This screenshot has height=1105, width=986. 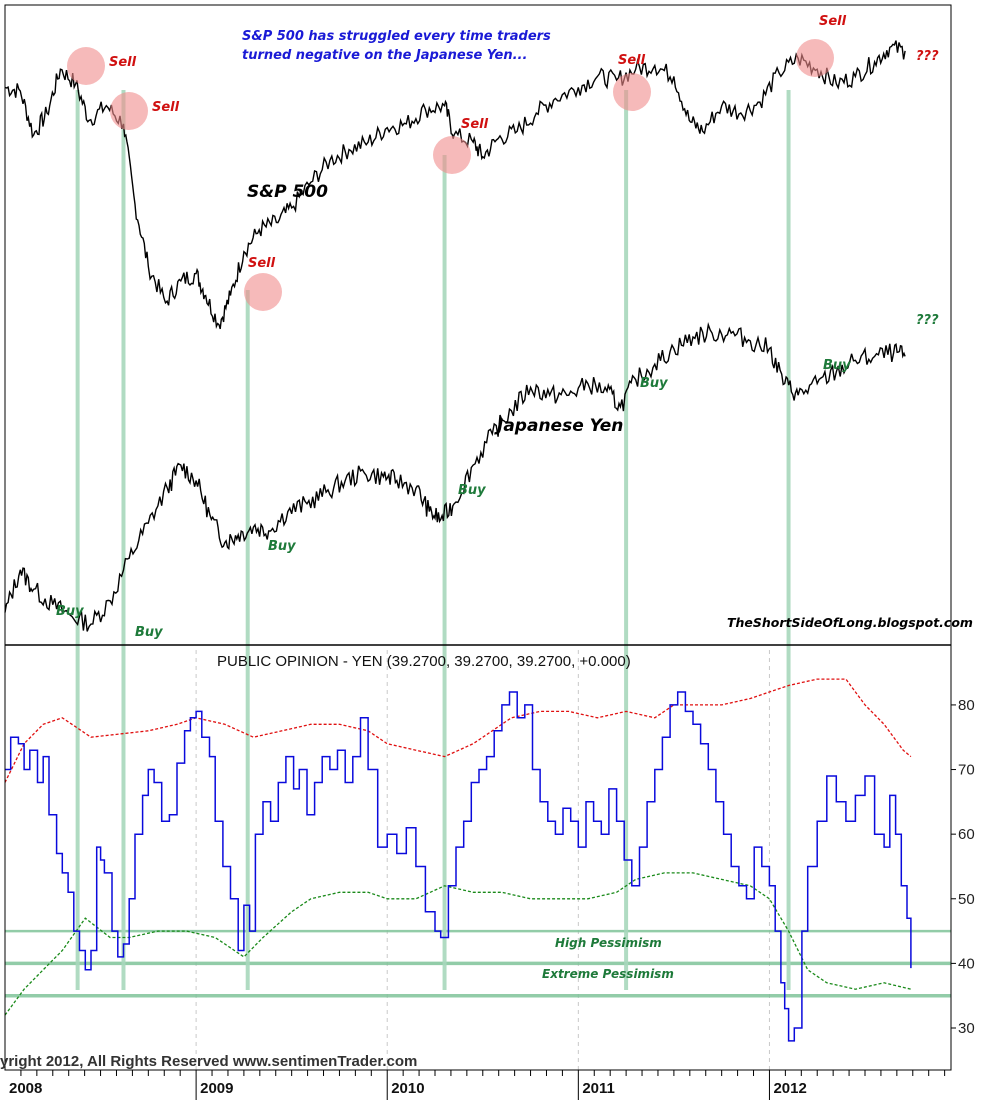 What do you see at coordinates (966, 963) in the screenshot?
I see `y-tick-label: 40` at bounding box center [966, 963].